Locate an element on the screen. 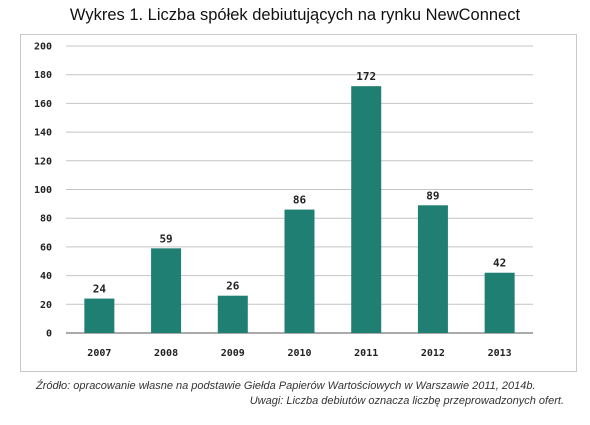 The height and width of the screenshot is (425, 590). data-label-2007: 24 is located at coordinates (100, 289).